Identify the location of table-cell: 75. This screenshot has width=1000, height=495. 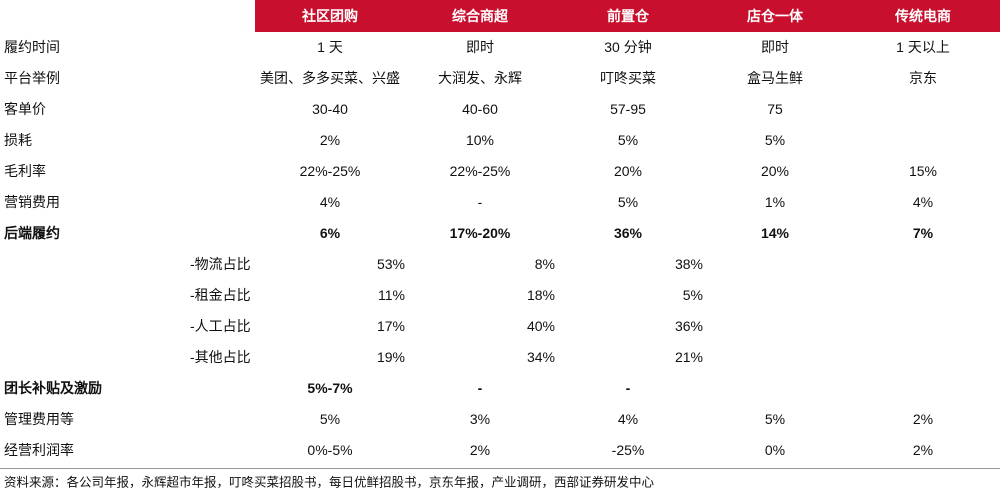
(775, 109).